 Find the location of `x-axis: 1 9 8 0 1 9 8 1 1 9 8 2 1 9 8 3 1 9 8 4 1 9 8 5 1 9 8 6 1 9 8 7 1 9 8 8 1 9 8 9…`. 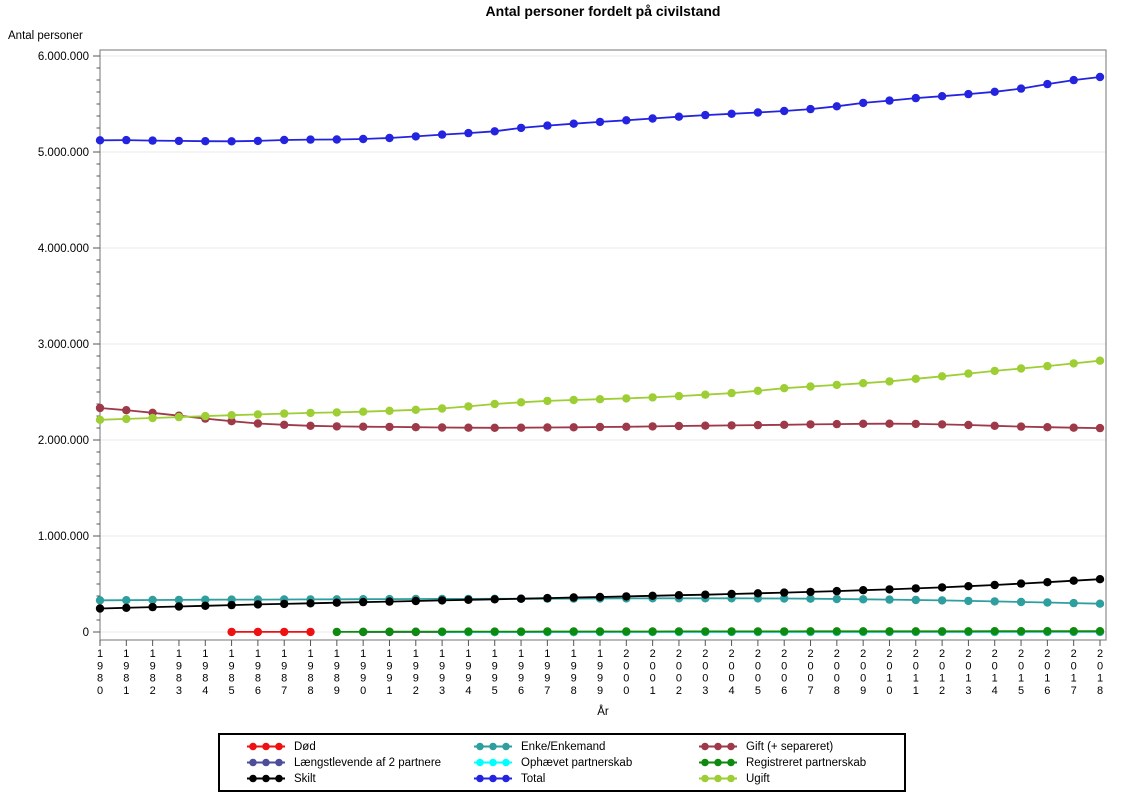

x-axis: 1 9 8 0 1 9 8 1 1 9 8 2 1 9 8 3 1 9 8 4 1 9 8 5 1 9 8 6 1 9 8 7 1 9 8 8 1 9 8 9… is located at coordinates (600, 668).